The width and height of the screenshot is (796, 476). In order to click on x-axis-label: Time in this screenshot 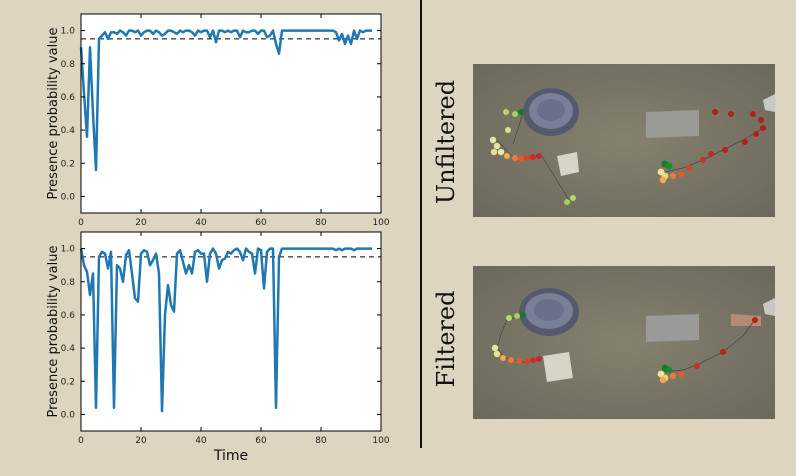, I will do `click(230, 456)`.